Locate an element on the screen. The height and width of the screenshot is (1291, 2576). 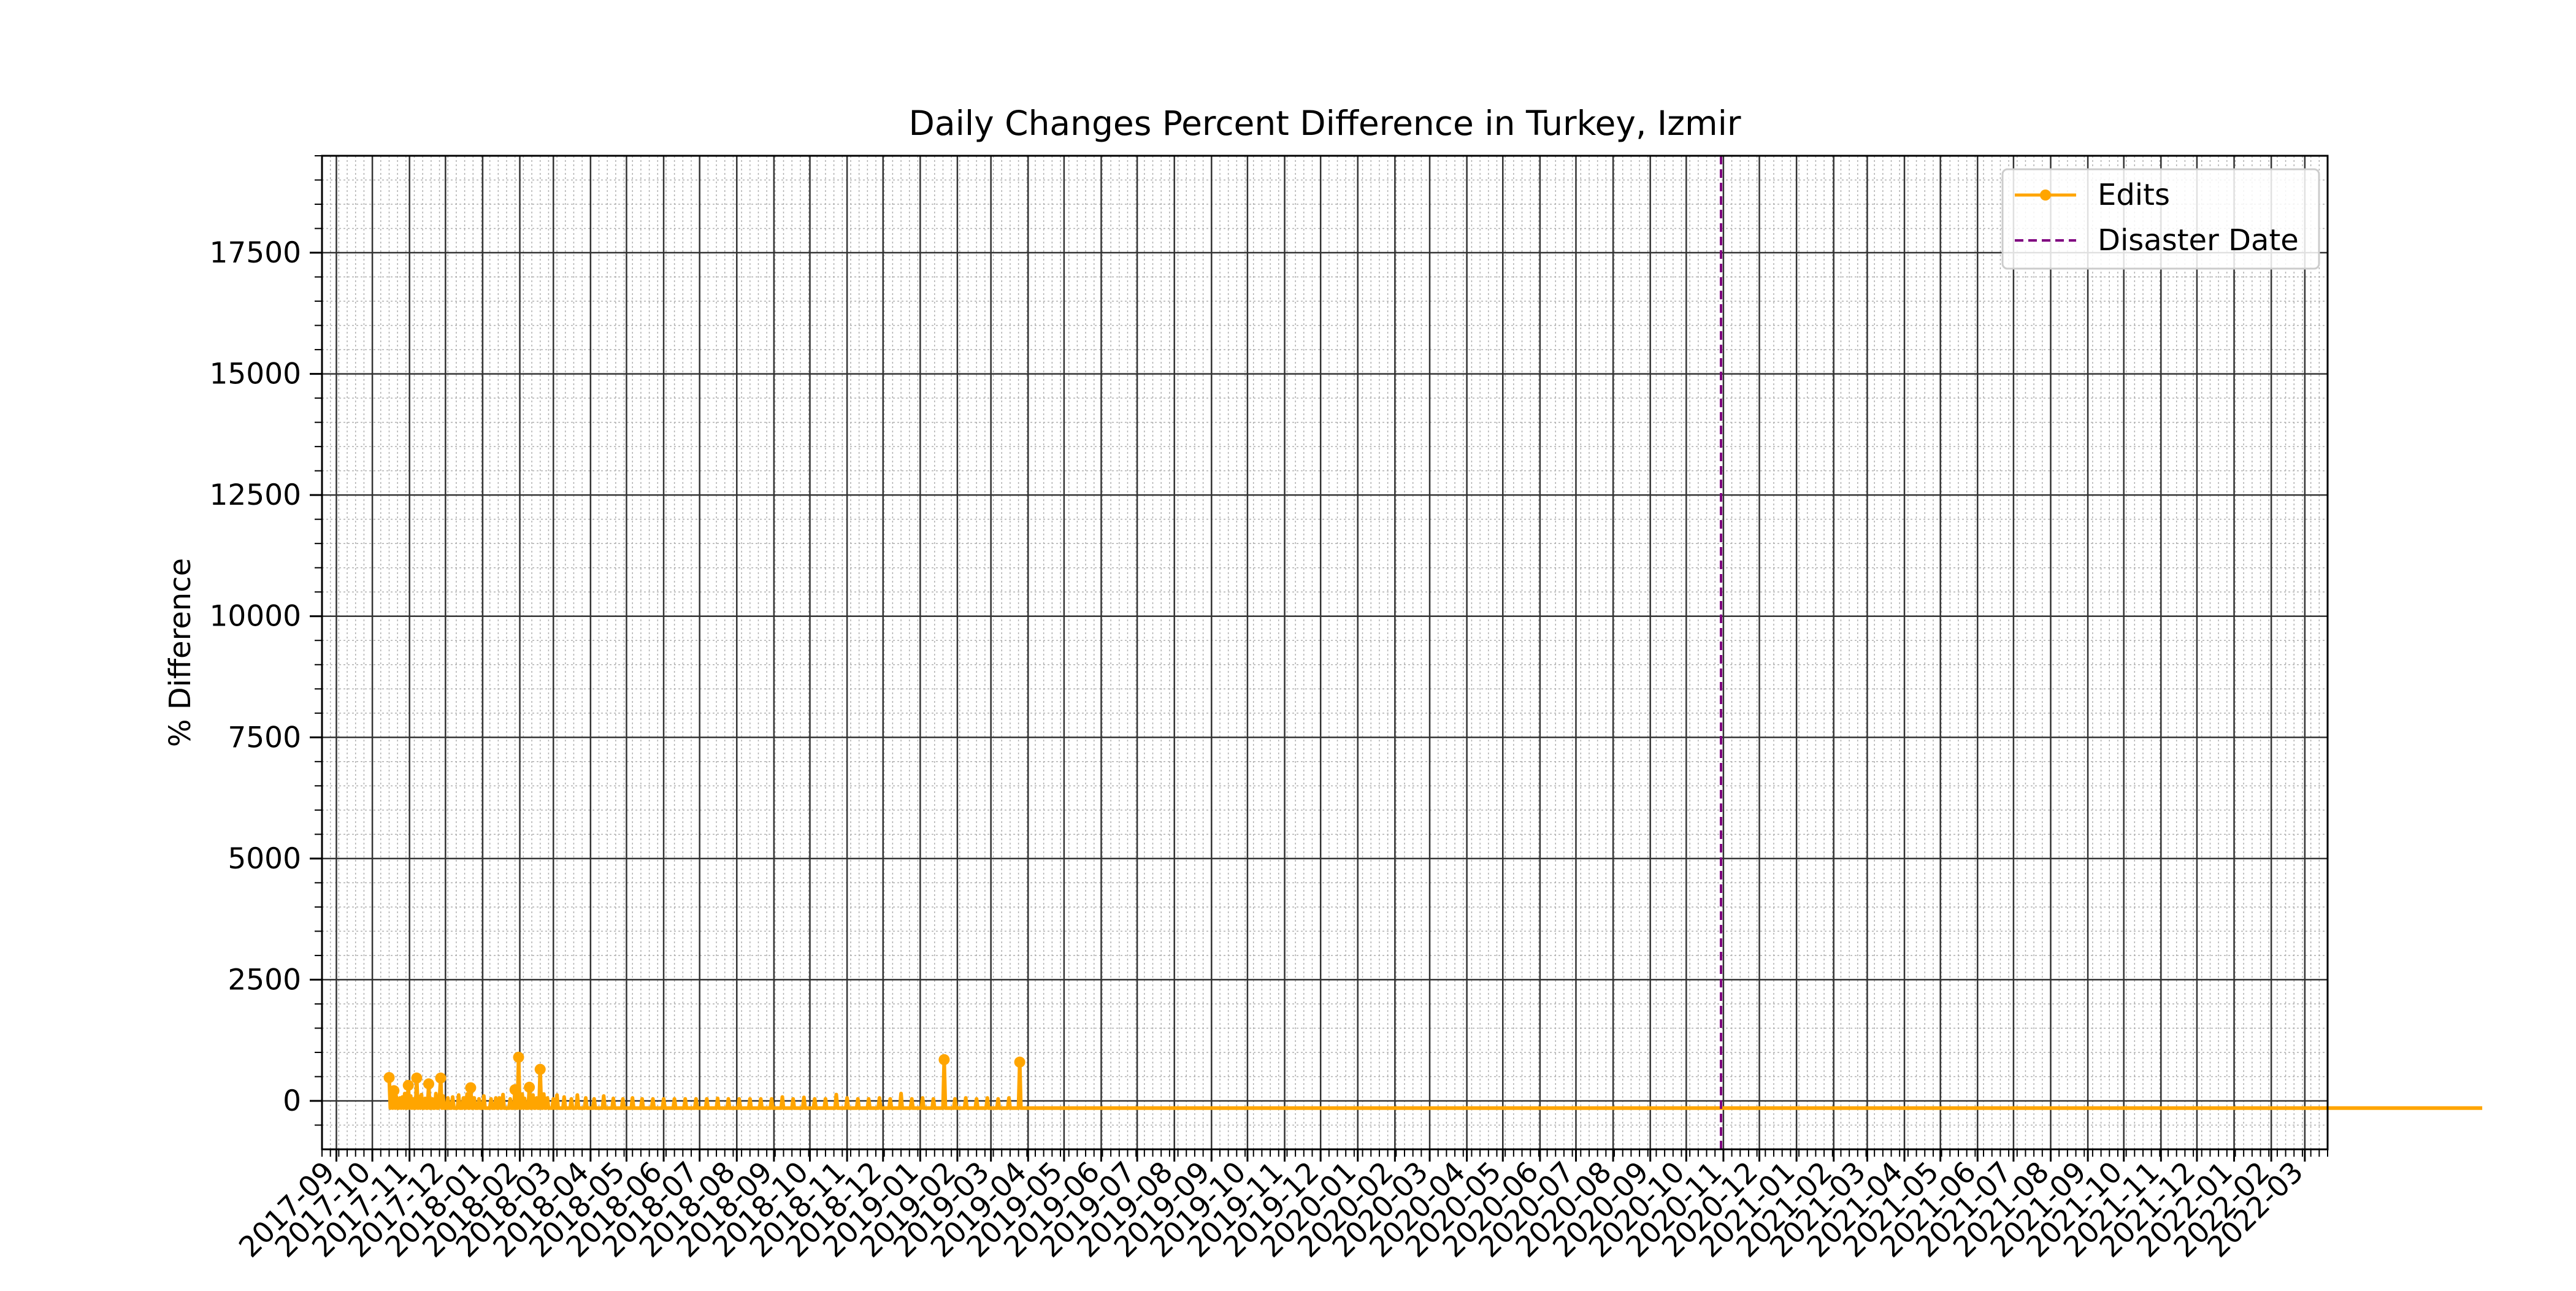
legend: Edits Disaster Date is located at coordinates (2160, 219).